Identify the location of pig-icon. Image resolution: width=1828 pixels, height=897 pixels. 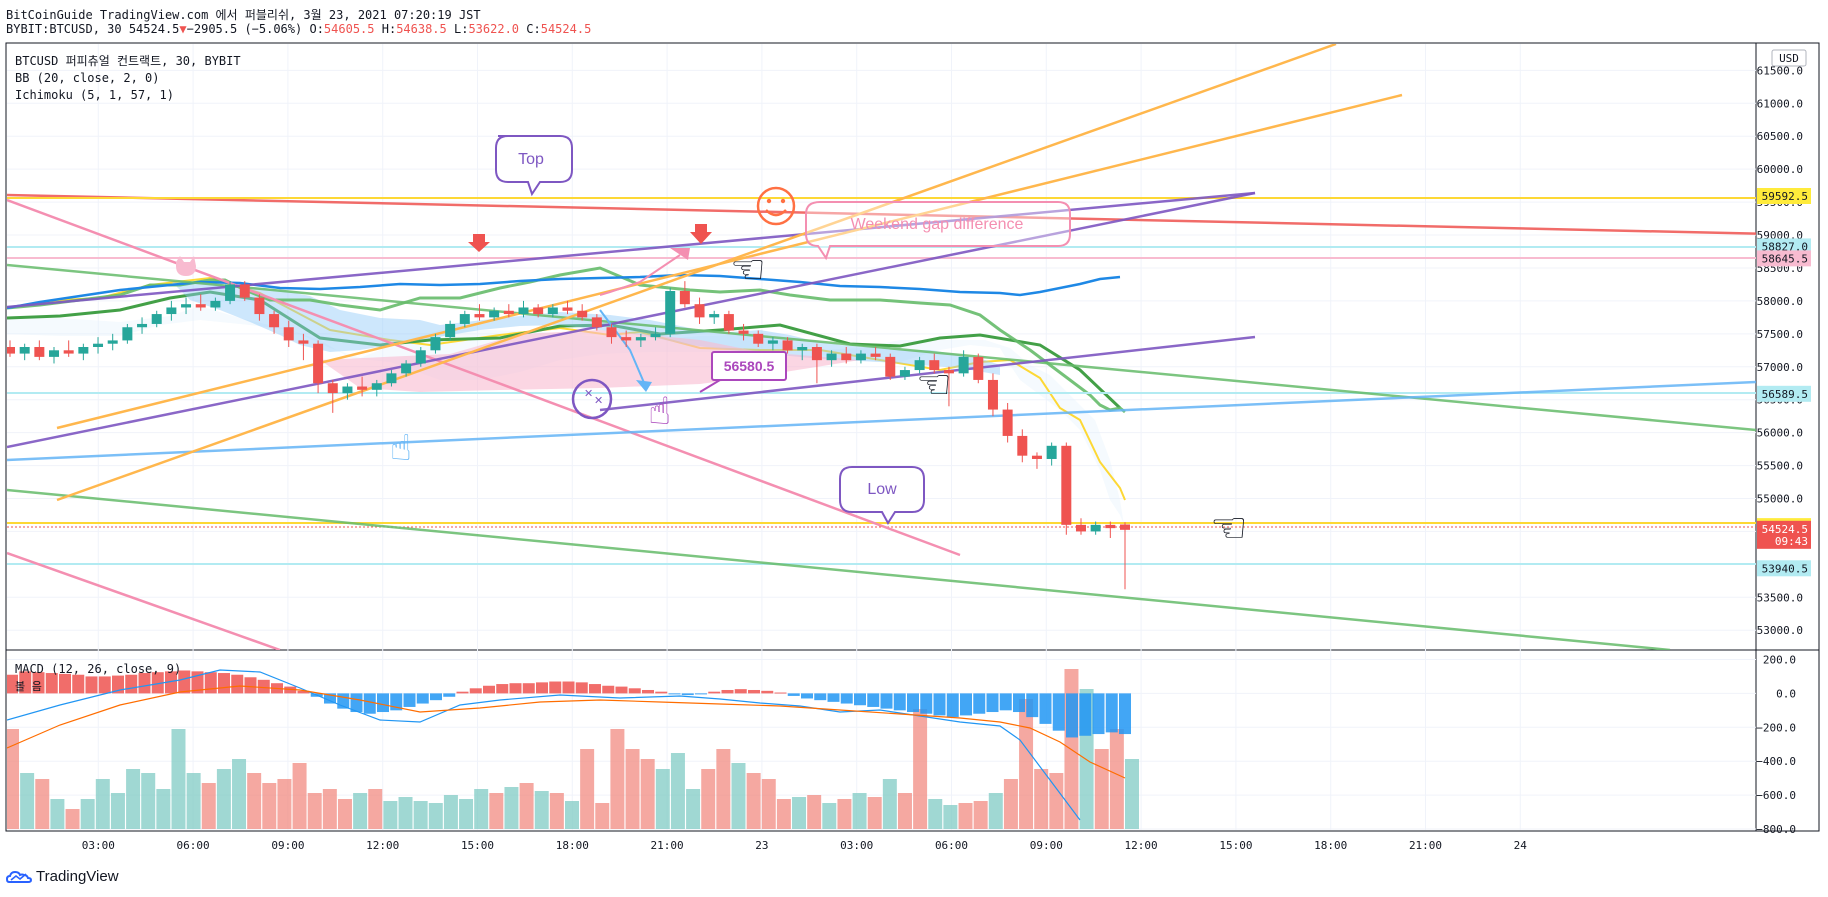
(186, 266).